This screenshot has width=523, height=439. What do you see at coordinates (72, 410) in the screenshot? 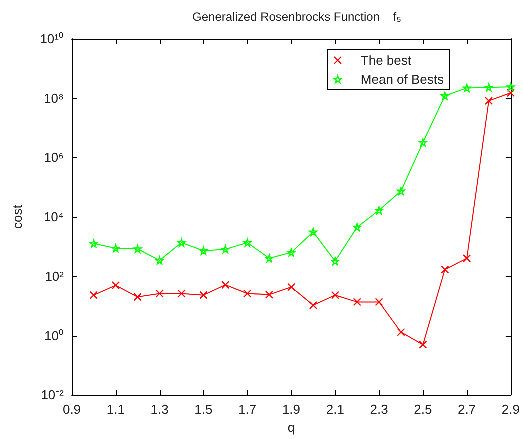
I see `x-tick-label: 0.9` at bounding box center [72, 410].